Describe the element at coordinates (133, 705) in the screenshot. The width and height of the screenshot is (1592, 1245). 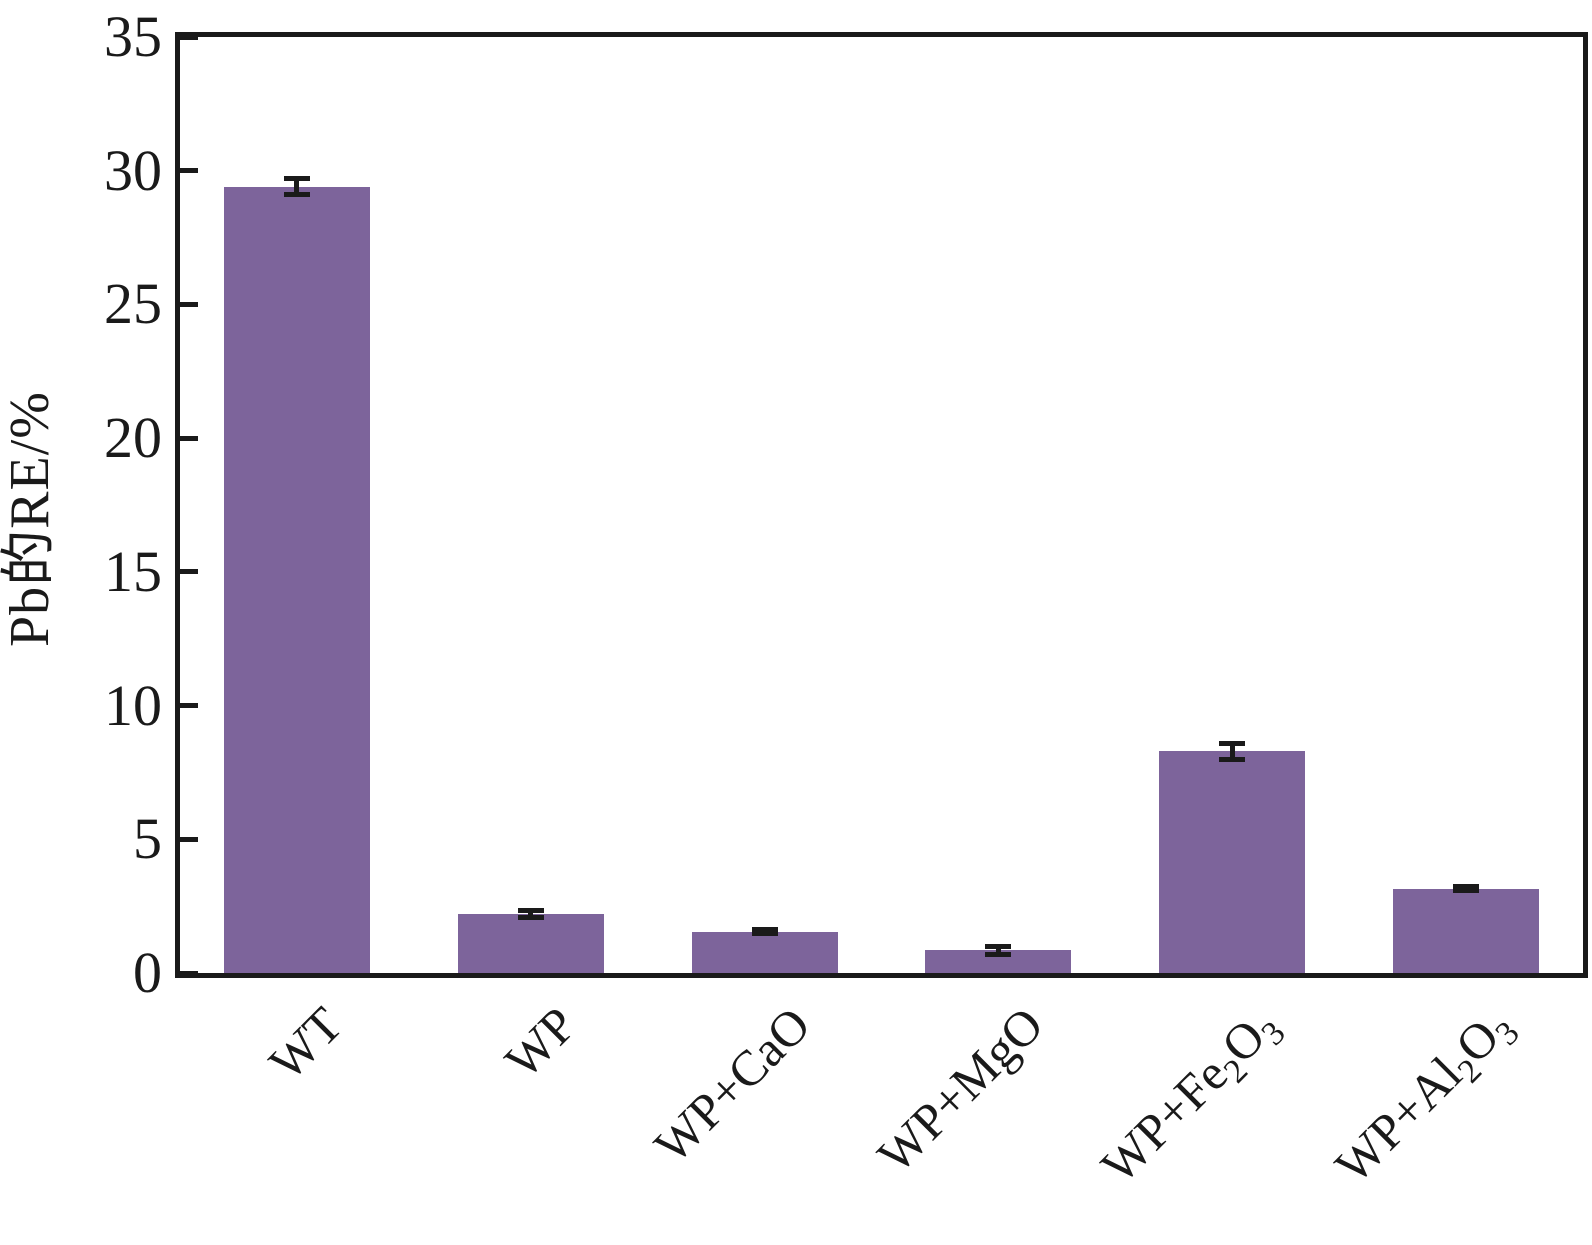
I see `y-tick-label: 10` at that location.